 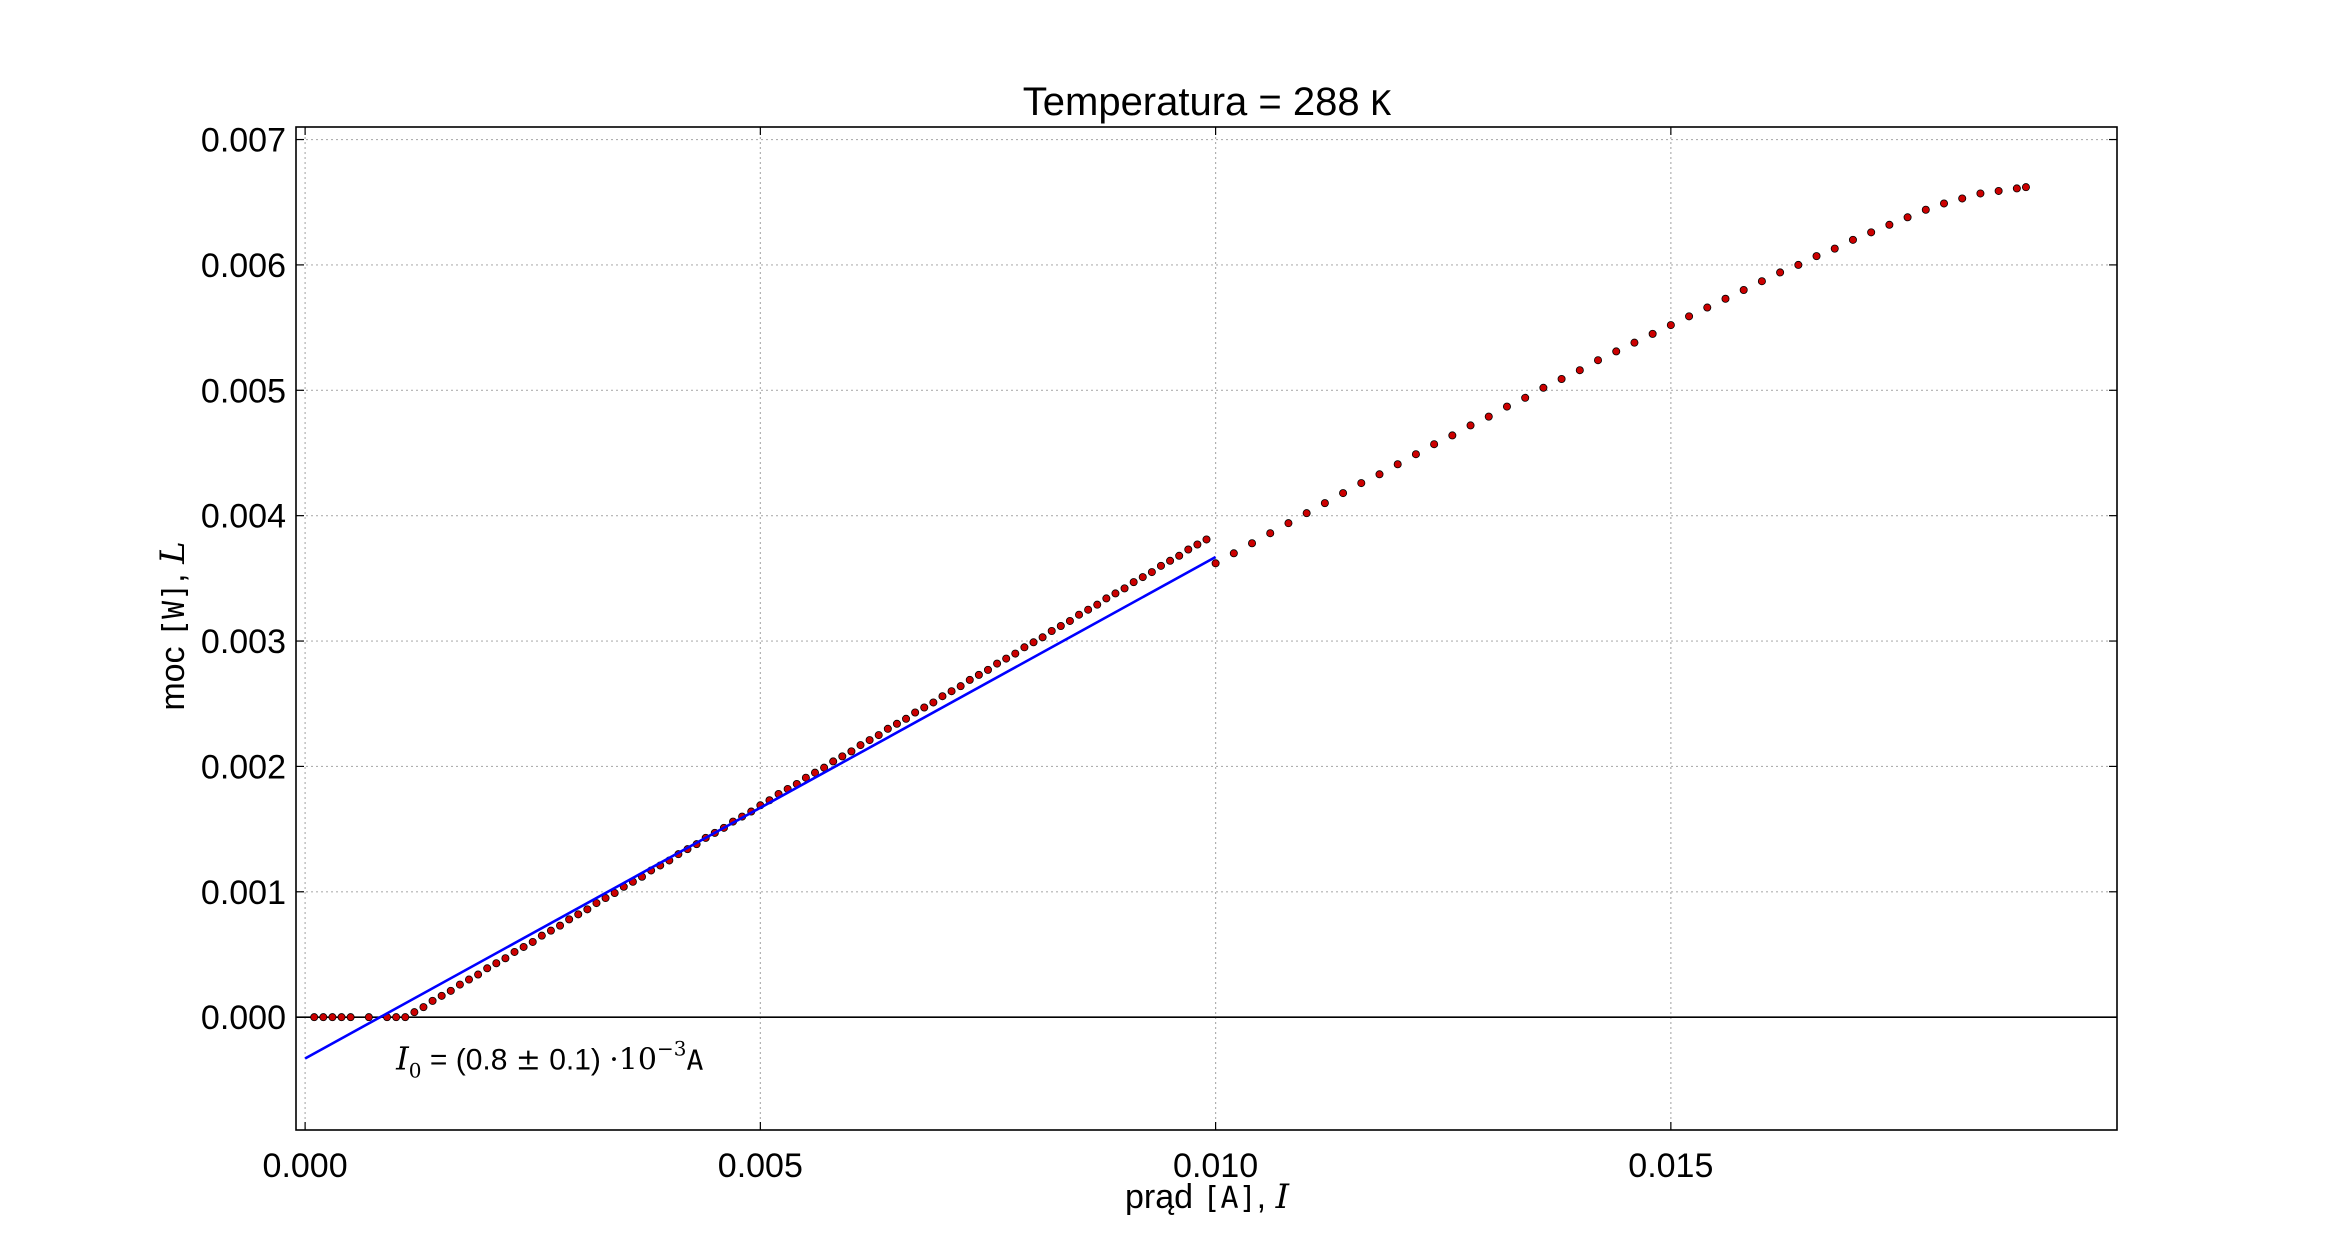 I want to click on annotation-exponent: −3, so click(x=671, y=1049).